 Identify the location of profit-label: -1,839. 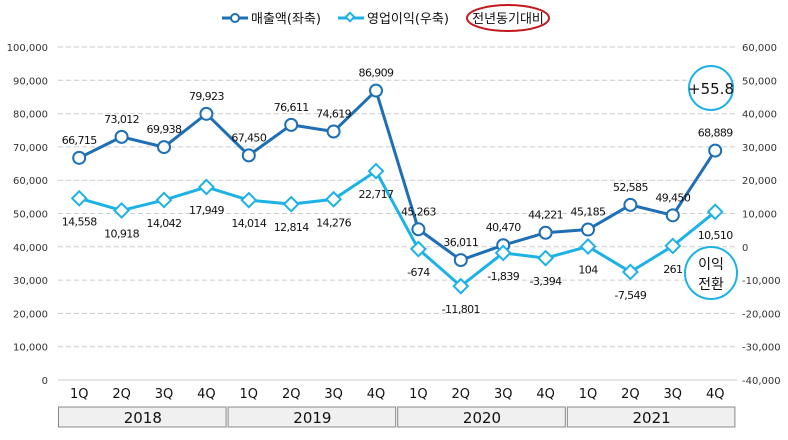
(503, 276).